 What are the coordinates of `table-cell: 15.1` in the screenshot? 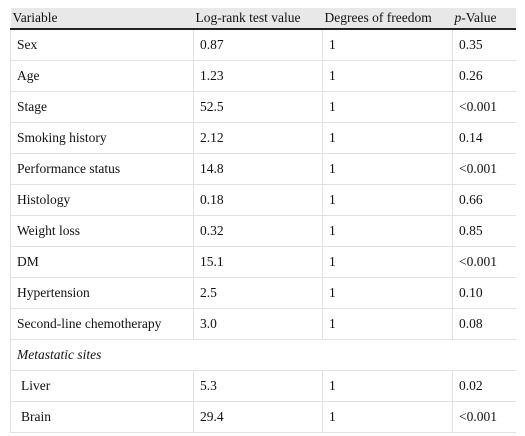 It's located at (258, 262).